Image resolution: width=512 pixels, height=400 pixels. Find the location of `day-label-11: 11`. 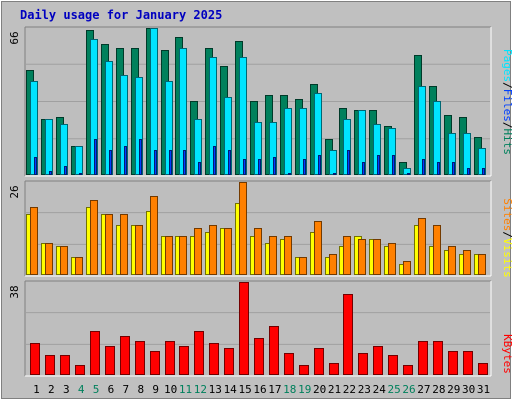

day-label-11: 11 is located at coordinates (185, 389).